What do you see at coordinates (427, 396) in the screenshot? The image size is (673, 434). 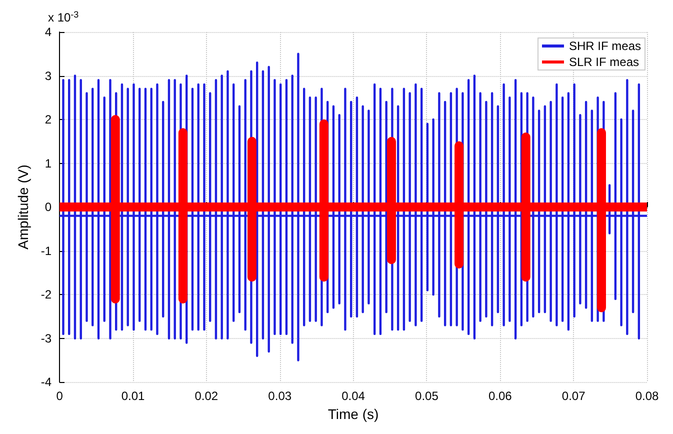 I see `x-tick-label: 0.05` at bounding box center [427, 396].